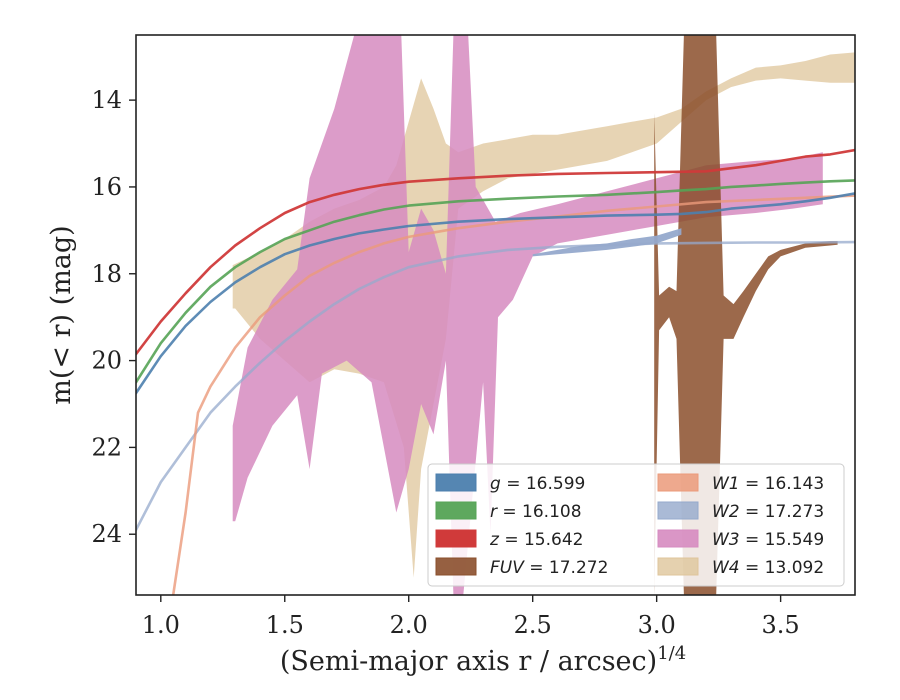 The image size is (900, 700). What do you see at coordinates (726, 540) in the screenshot?
I see `legend-label-name: W3` at bounding box center [726, 540].